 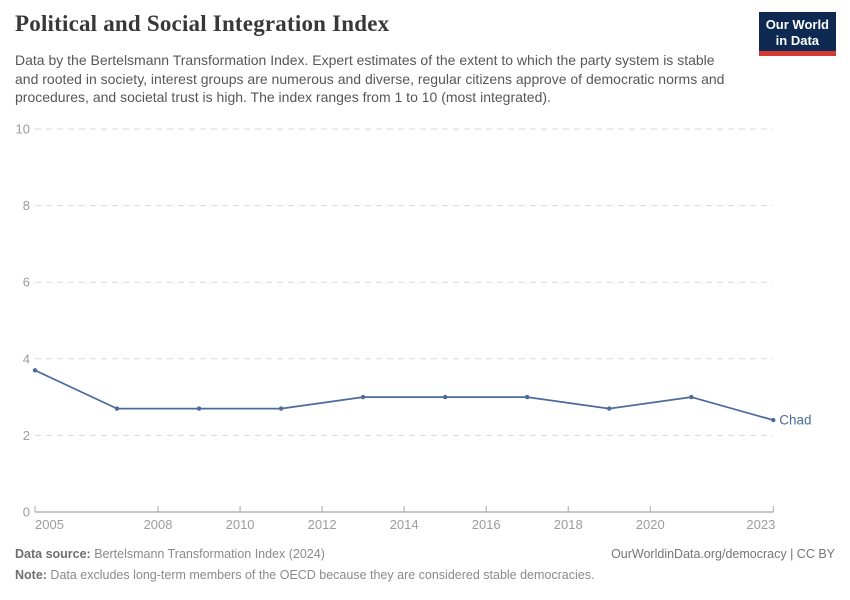 I want to click on data-point-2011, so click(x=281, y=408).